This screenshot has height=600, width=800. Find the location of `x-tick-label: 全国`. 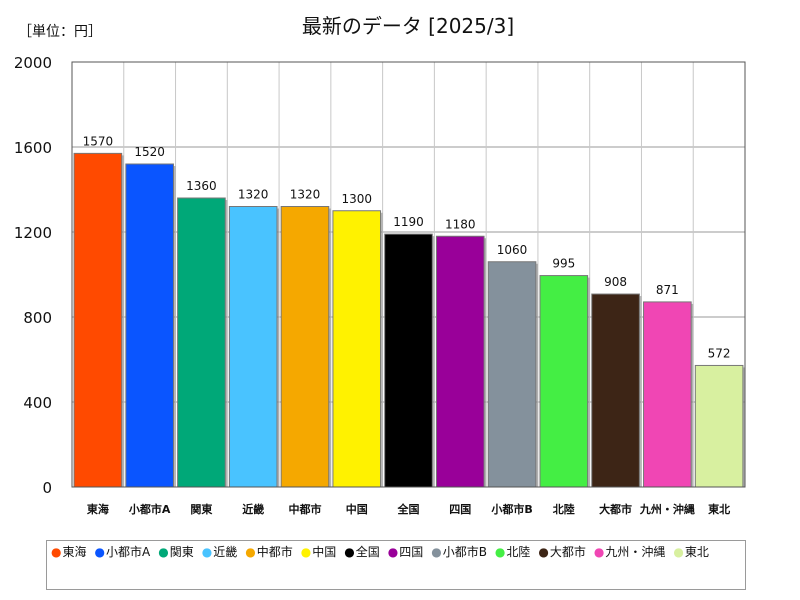

x-tick-label: 全国 is located at coordinates (408, 509).